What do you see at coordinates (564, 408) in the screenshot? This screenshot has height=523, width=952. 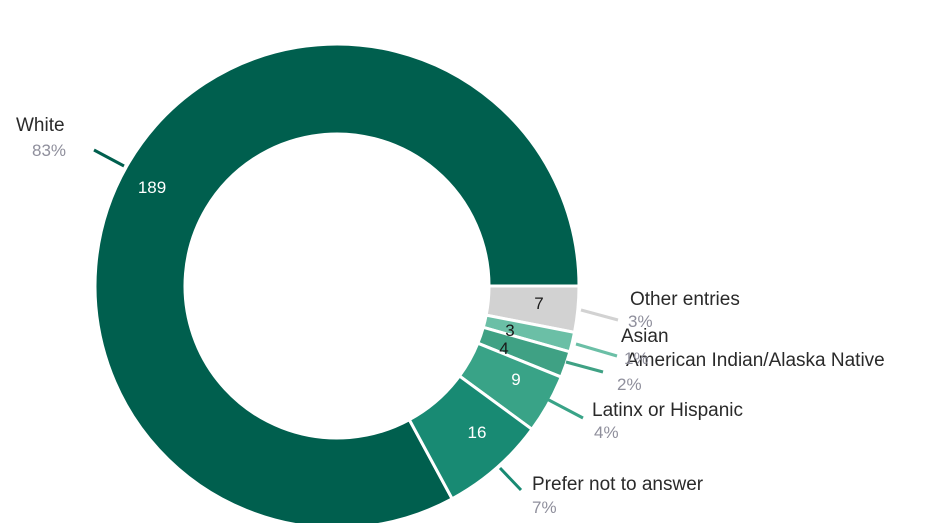 I see `connector-latinx-or-hispanic` at bounding box center [564, 408].